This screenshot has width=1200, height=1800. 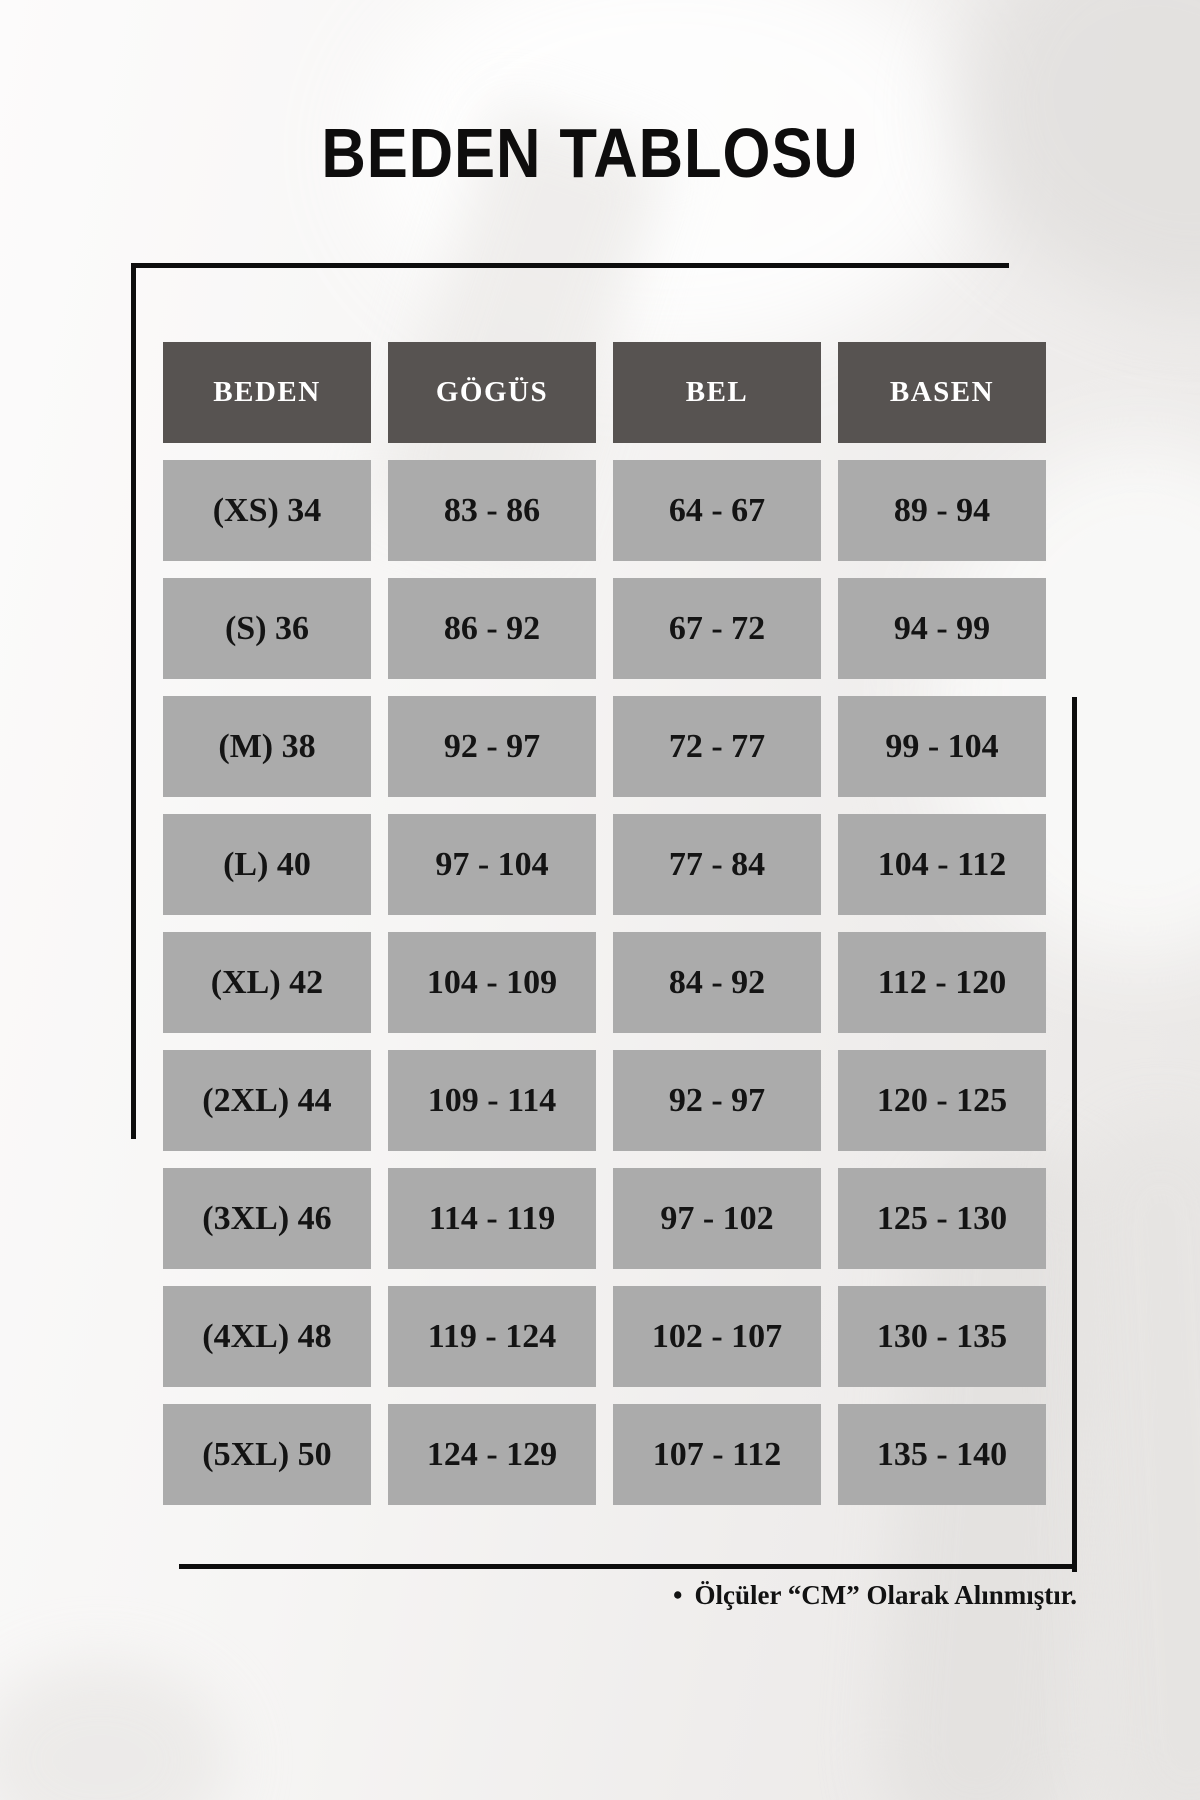 I want to click on cell-hip: 94 - 99, so click(x=942, y=628).